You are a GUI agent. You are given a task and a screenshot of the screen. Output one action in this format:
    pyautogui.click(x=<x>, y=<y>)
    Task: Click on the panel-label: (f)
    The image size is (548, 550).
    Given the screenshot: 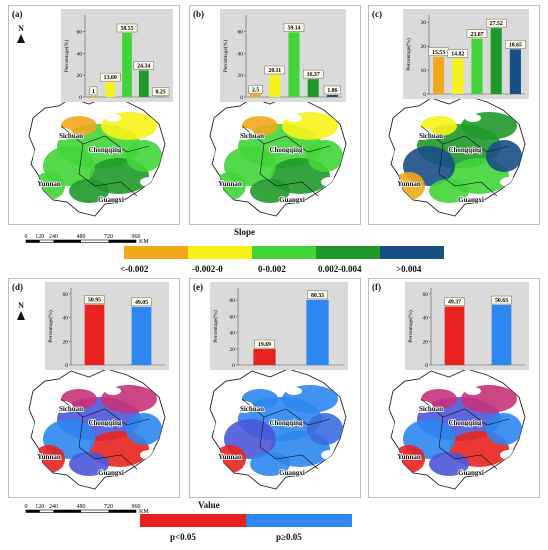 What is the action you would take?
    pyautogui.click(x=376, y=287)
    